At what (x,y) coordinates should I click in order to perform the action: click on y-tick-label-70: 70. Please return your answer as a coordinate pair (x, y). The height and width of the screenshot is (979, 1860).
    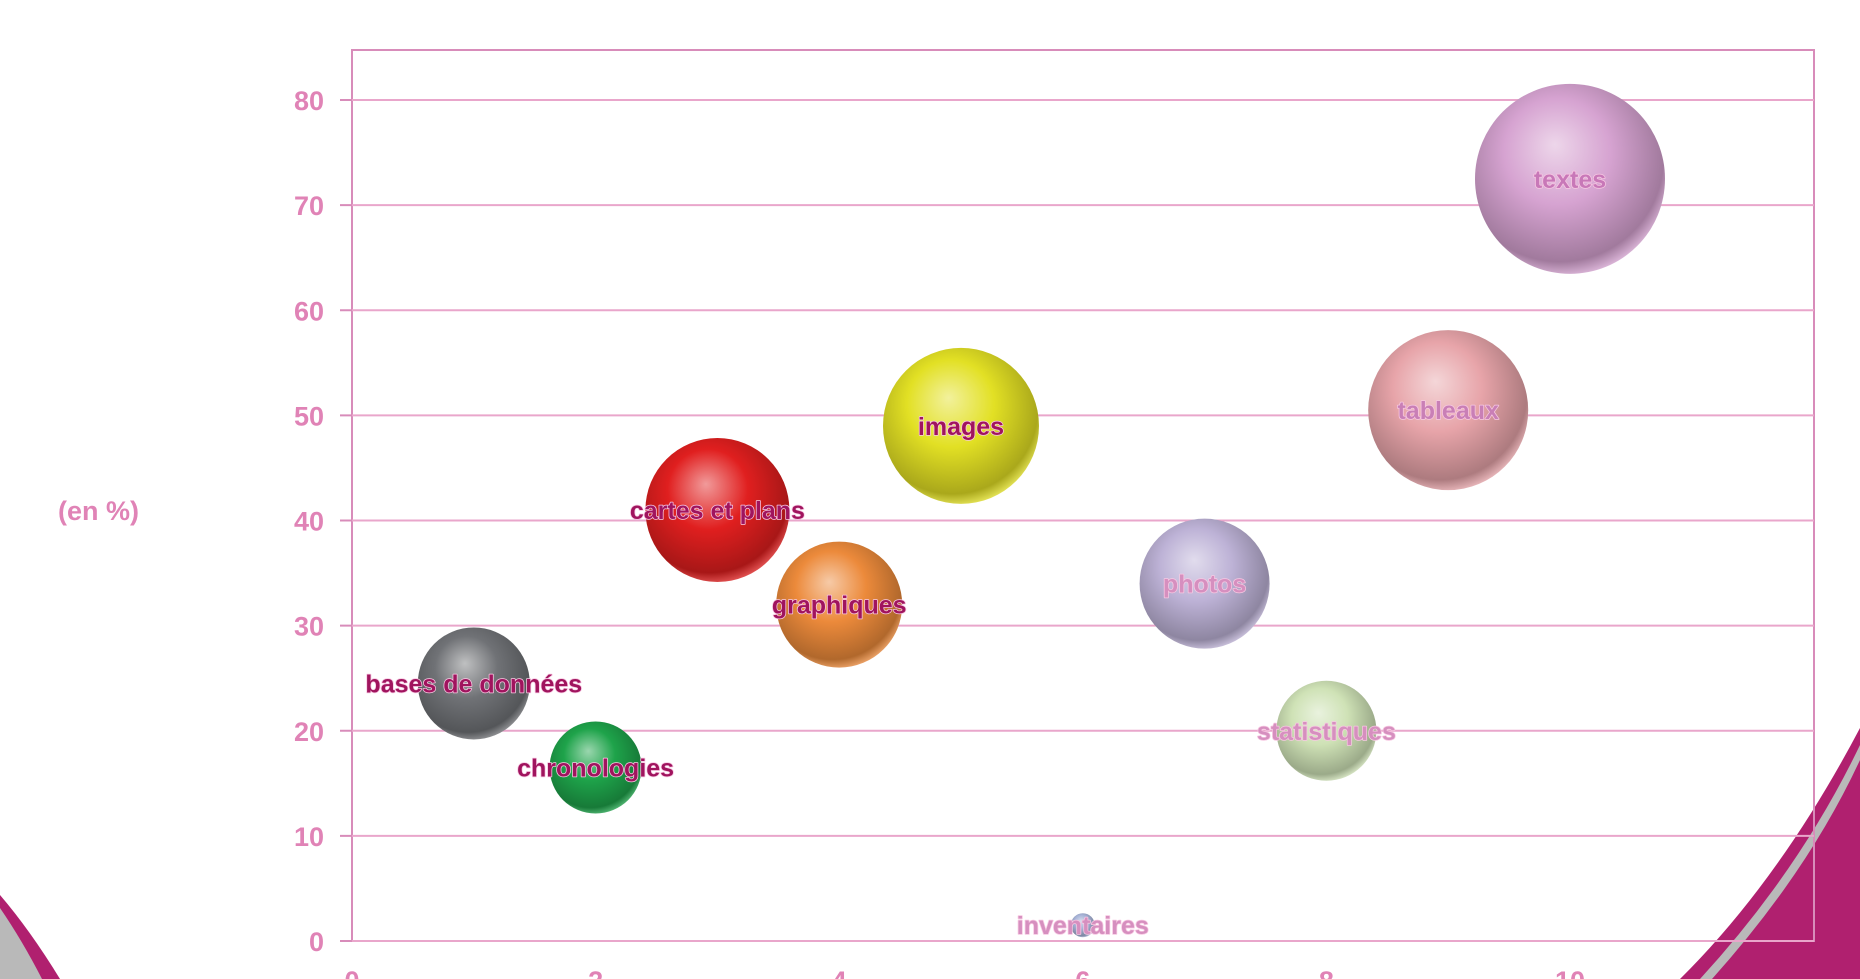
    Looking at the image, I should click on (309, 206).